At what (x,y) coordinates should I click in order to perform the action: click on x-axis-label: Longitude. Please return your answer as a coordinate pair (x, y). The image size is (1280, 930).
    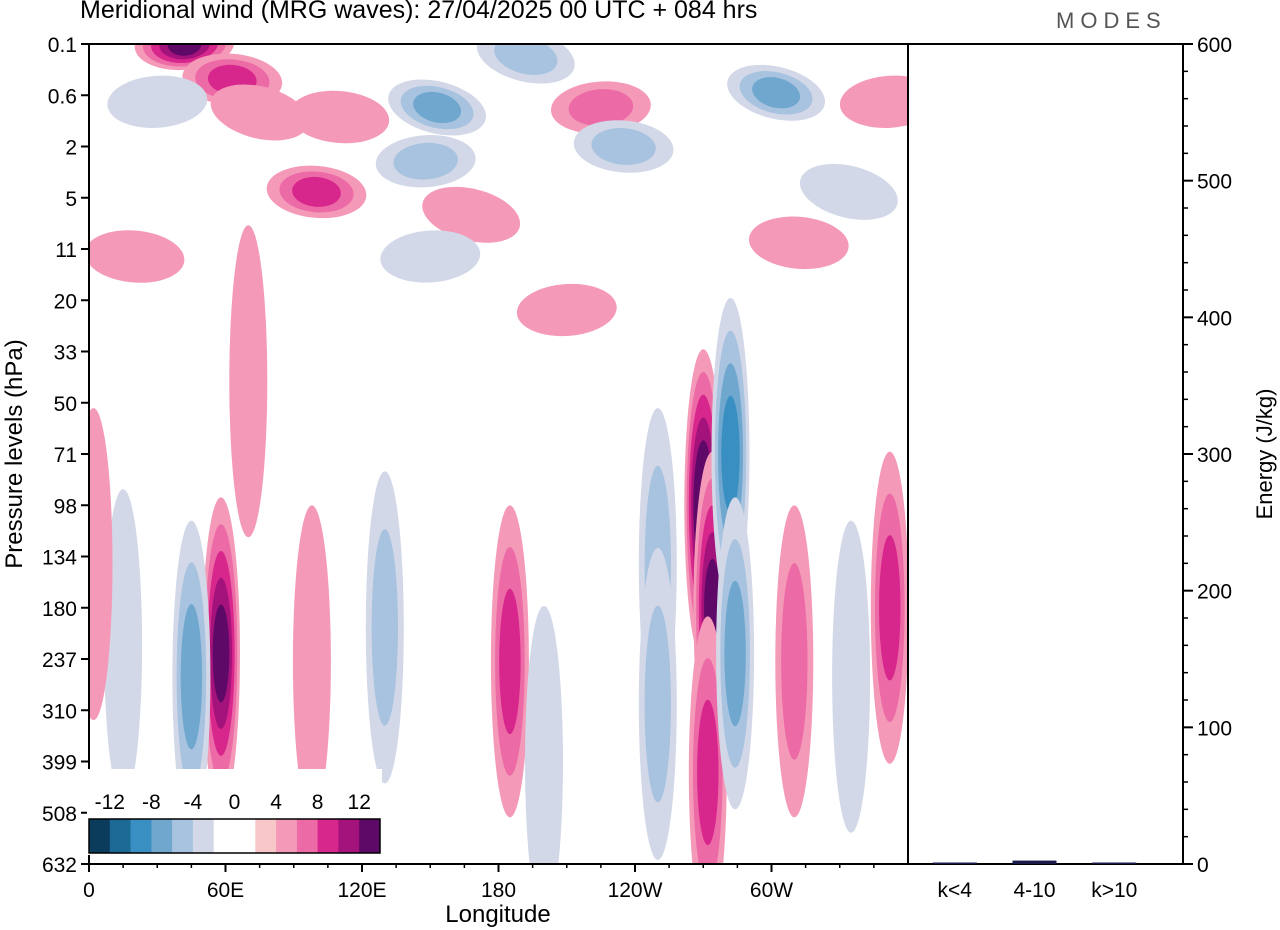
    Looking at the image, I should click on (497, 914).